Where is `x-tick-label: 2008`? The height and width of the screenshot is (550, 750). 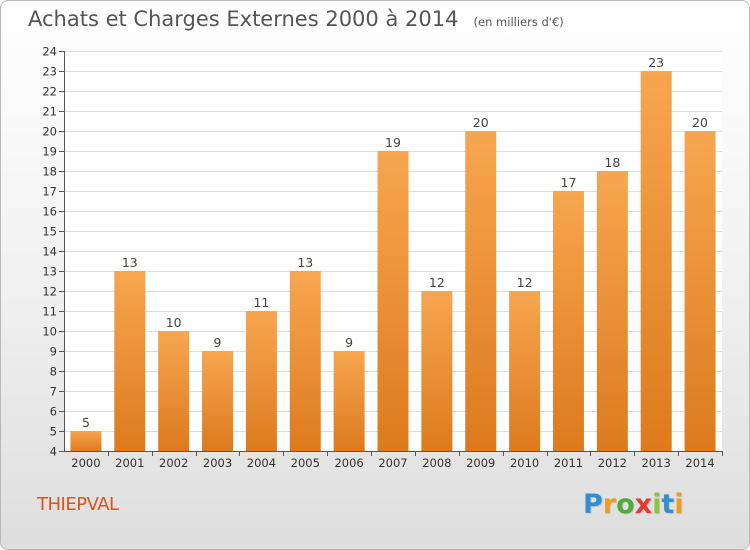 x-tick-label: 2008 is located at coordinates (436, 463).